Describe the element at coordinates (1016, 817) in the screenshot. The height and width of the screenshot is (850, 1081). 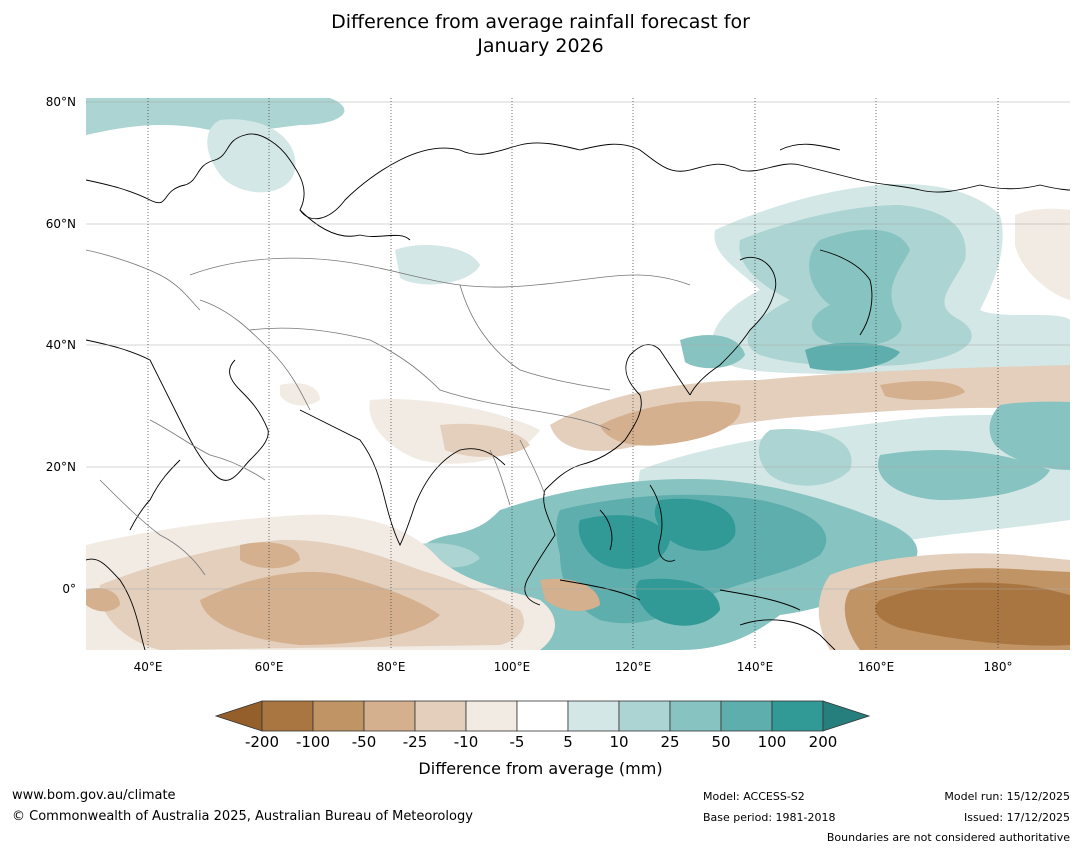
I see `issued-text: Issued: 17/12/2025` at that location.